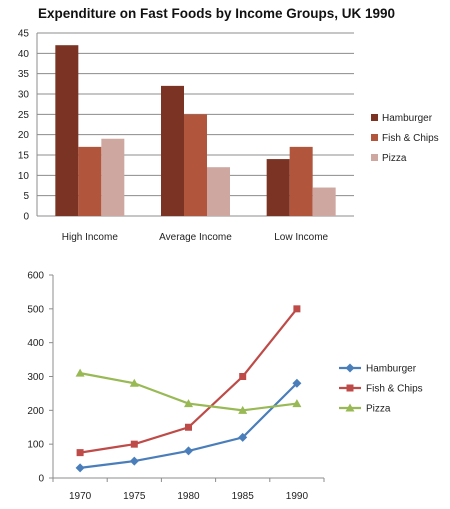 The height and width of the screenshot is (509, 450). Describe the element at coordinates (243, 376) in the screenshot. I see `line-point-fish-and-chips-1985` at that location.